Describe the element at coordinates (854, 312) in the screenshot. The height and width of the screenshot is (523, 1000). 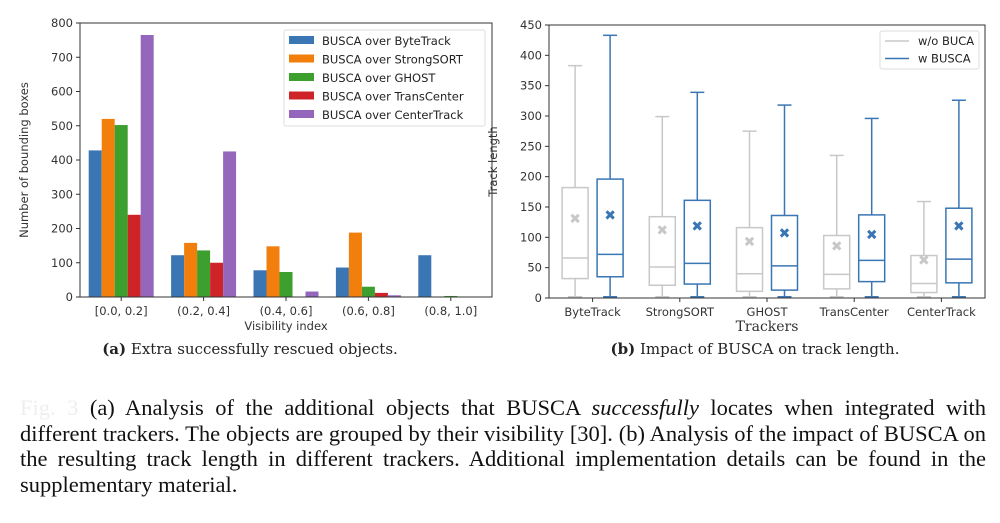
I see `chart-b-xtick-label: TransCenter` at that location.